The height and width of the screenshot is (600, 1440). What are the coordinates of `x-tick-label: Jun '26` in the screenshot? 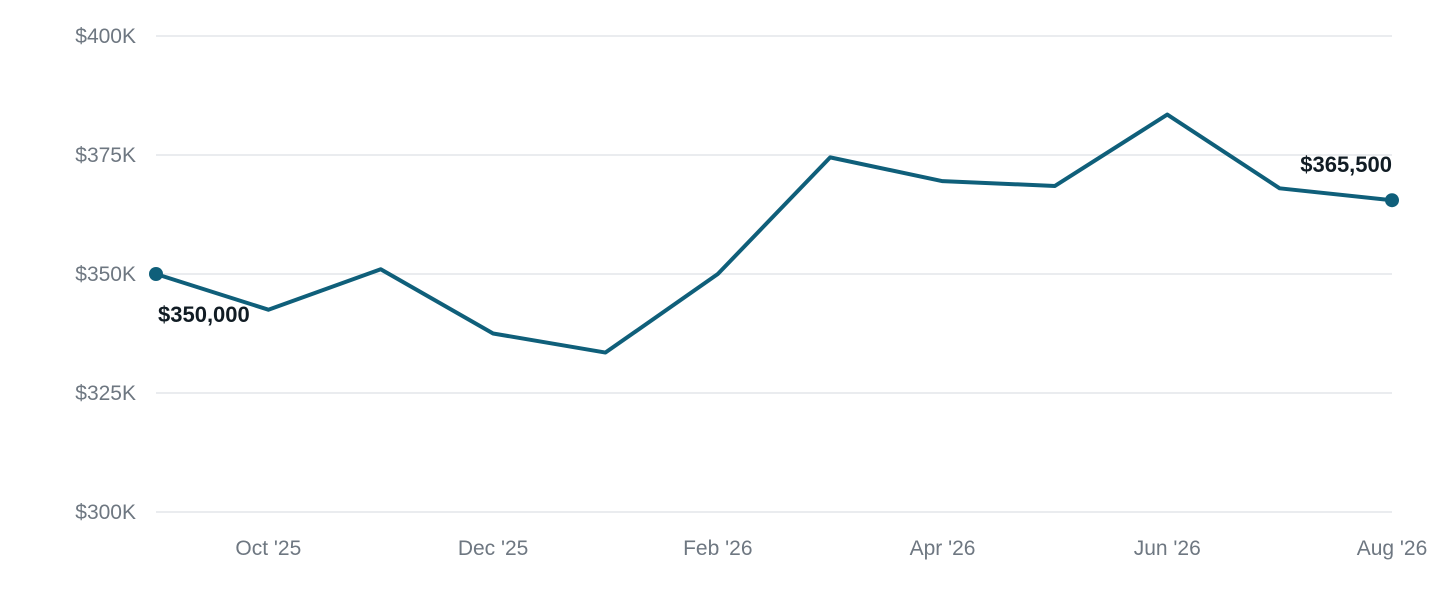 It's located at (1167, 548).